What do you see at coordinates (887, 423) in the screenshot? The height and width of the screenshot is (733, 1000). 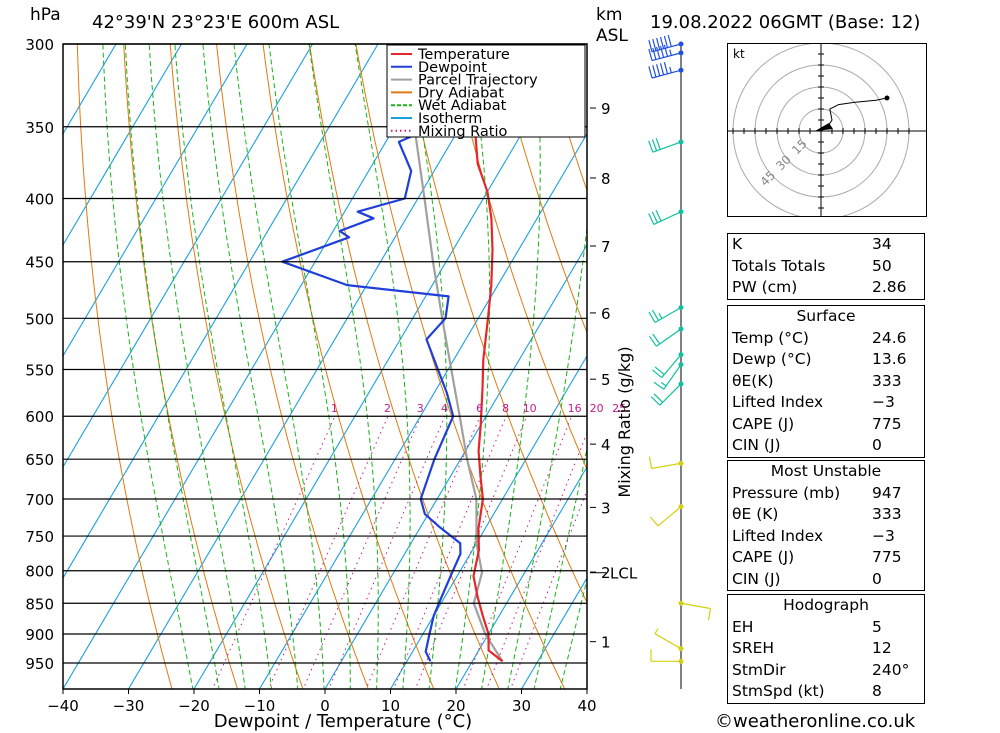 I see `surface-value: 775` at bounding box center [887, 423].